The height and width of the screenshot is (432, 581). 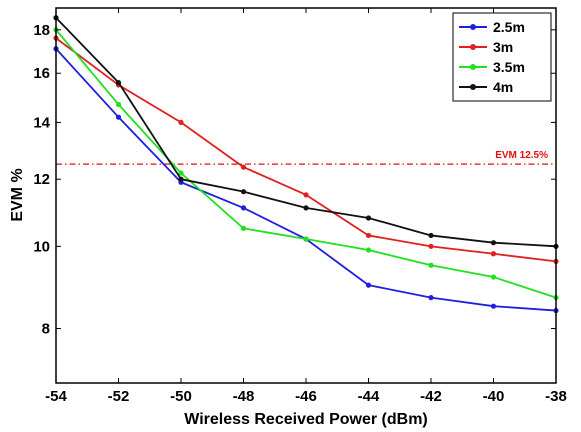 What do you see at coordinates (181, 396) in the screenshot?
I see `x-tick-label: -50` at bounding box center [181, 396].